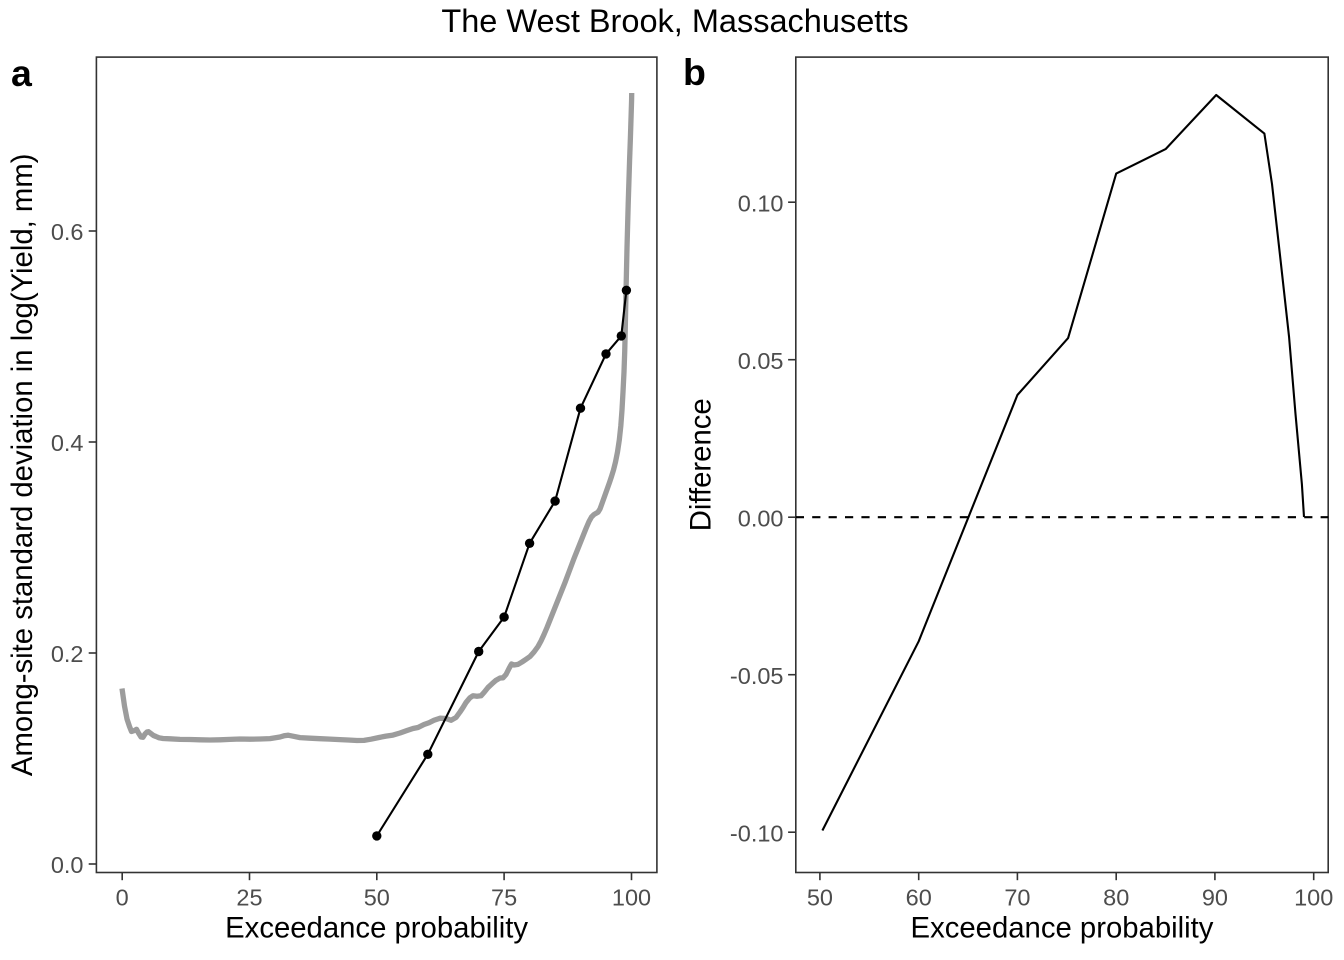 This screenshot has width=1344, height=960. I want to click on svg-text: 75, so click(504, 898).